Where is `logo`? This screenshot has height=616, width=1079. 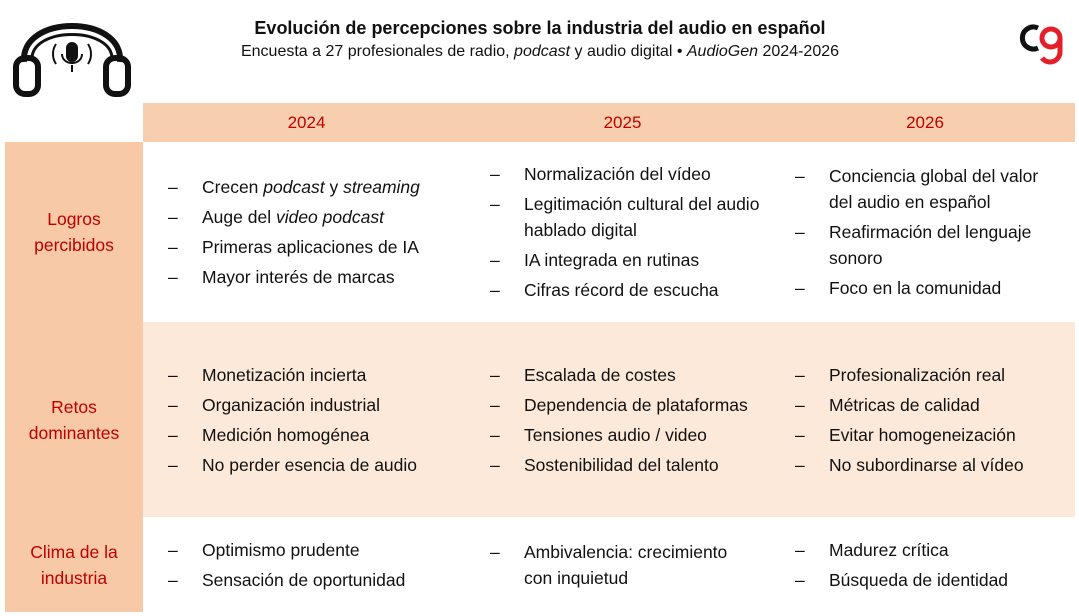 logo is located at coordinates (1041, 44).